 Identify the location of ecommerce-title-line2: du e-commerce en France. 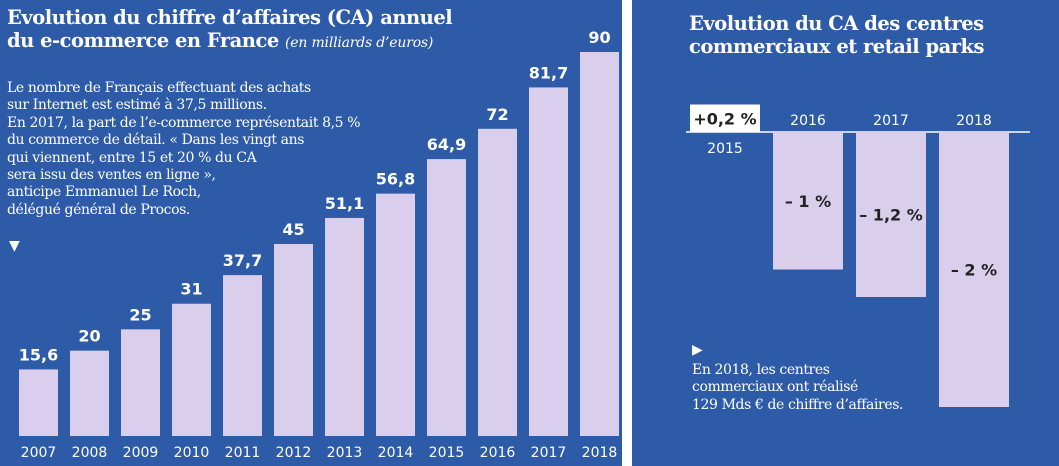
(143, 40).